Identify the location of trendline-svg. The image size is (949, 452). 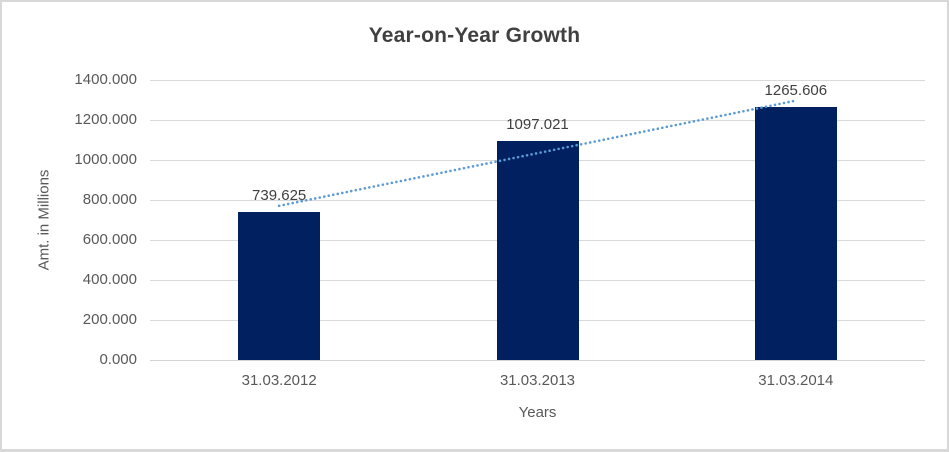
(537, 153).